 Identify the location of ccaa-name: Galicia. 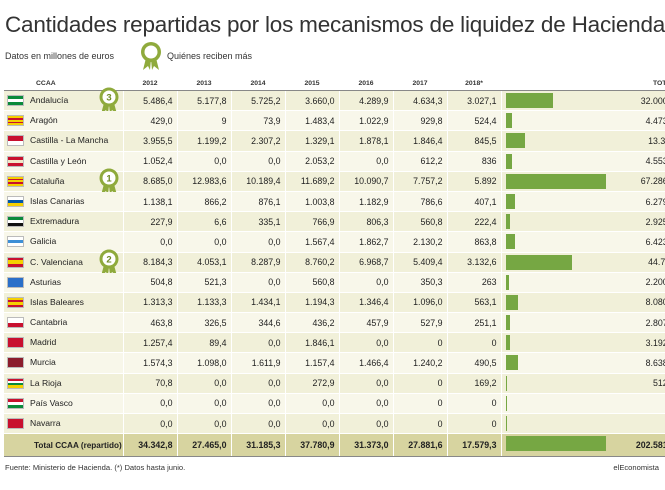
(43, 241).